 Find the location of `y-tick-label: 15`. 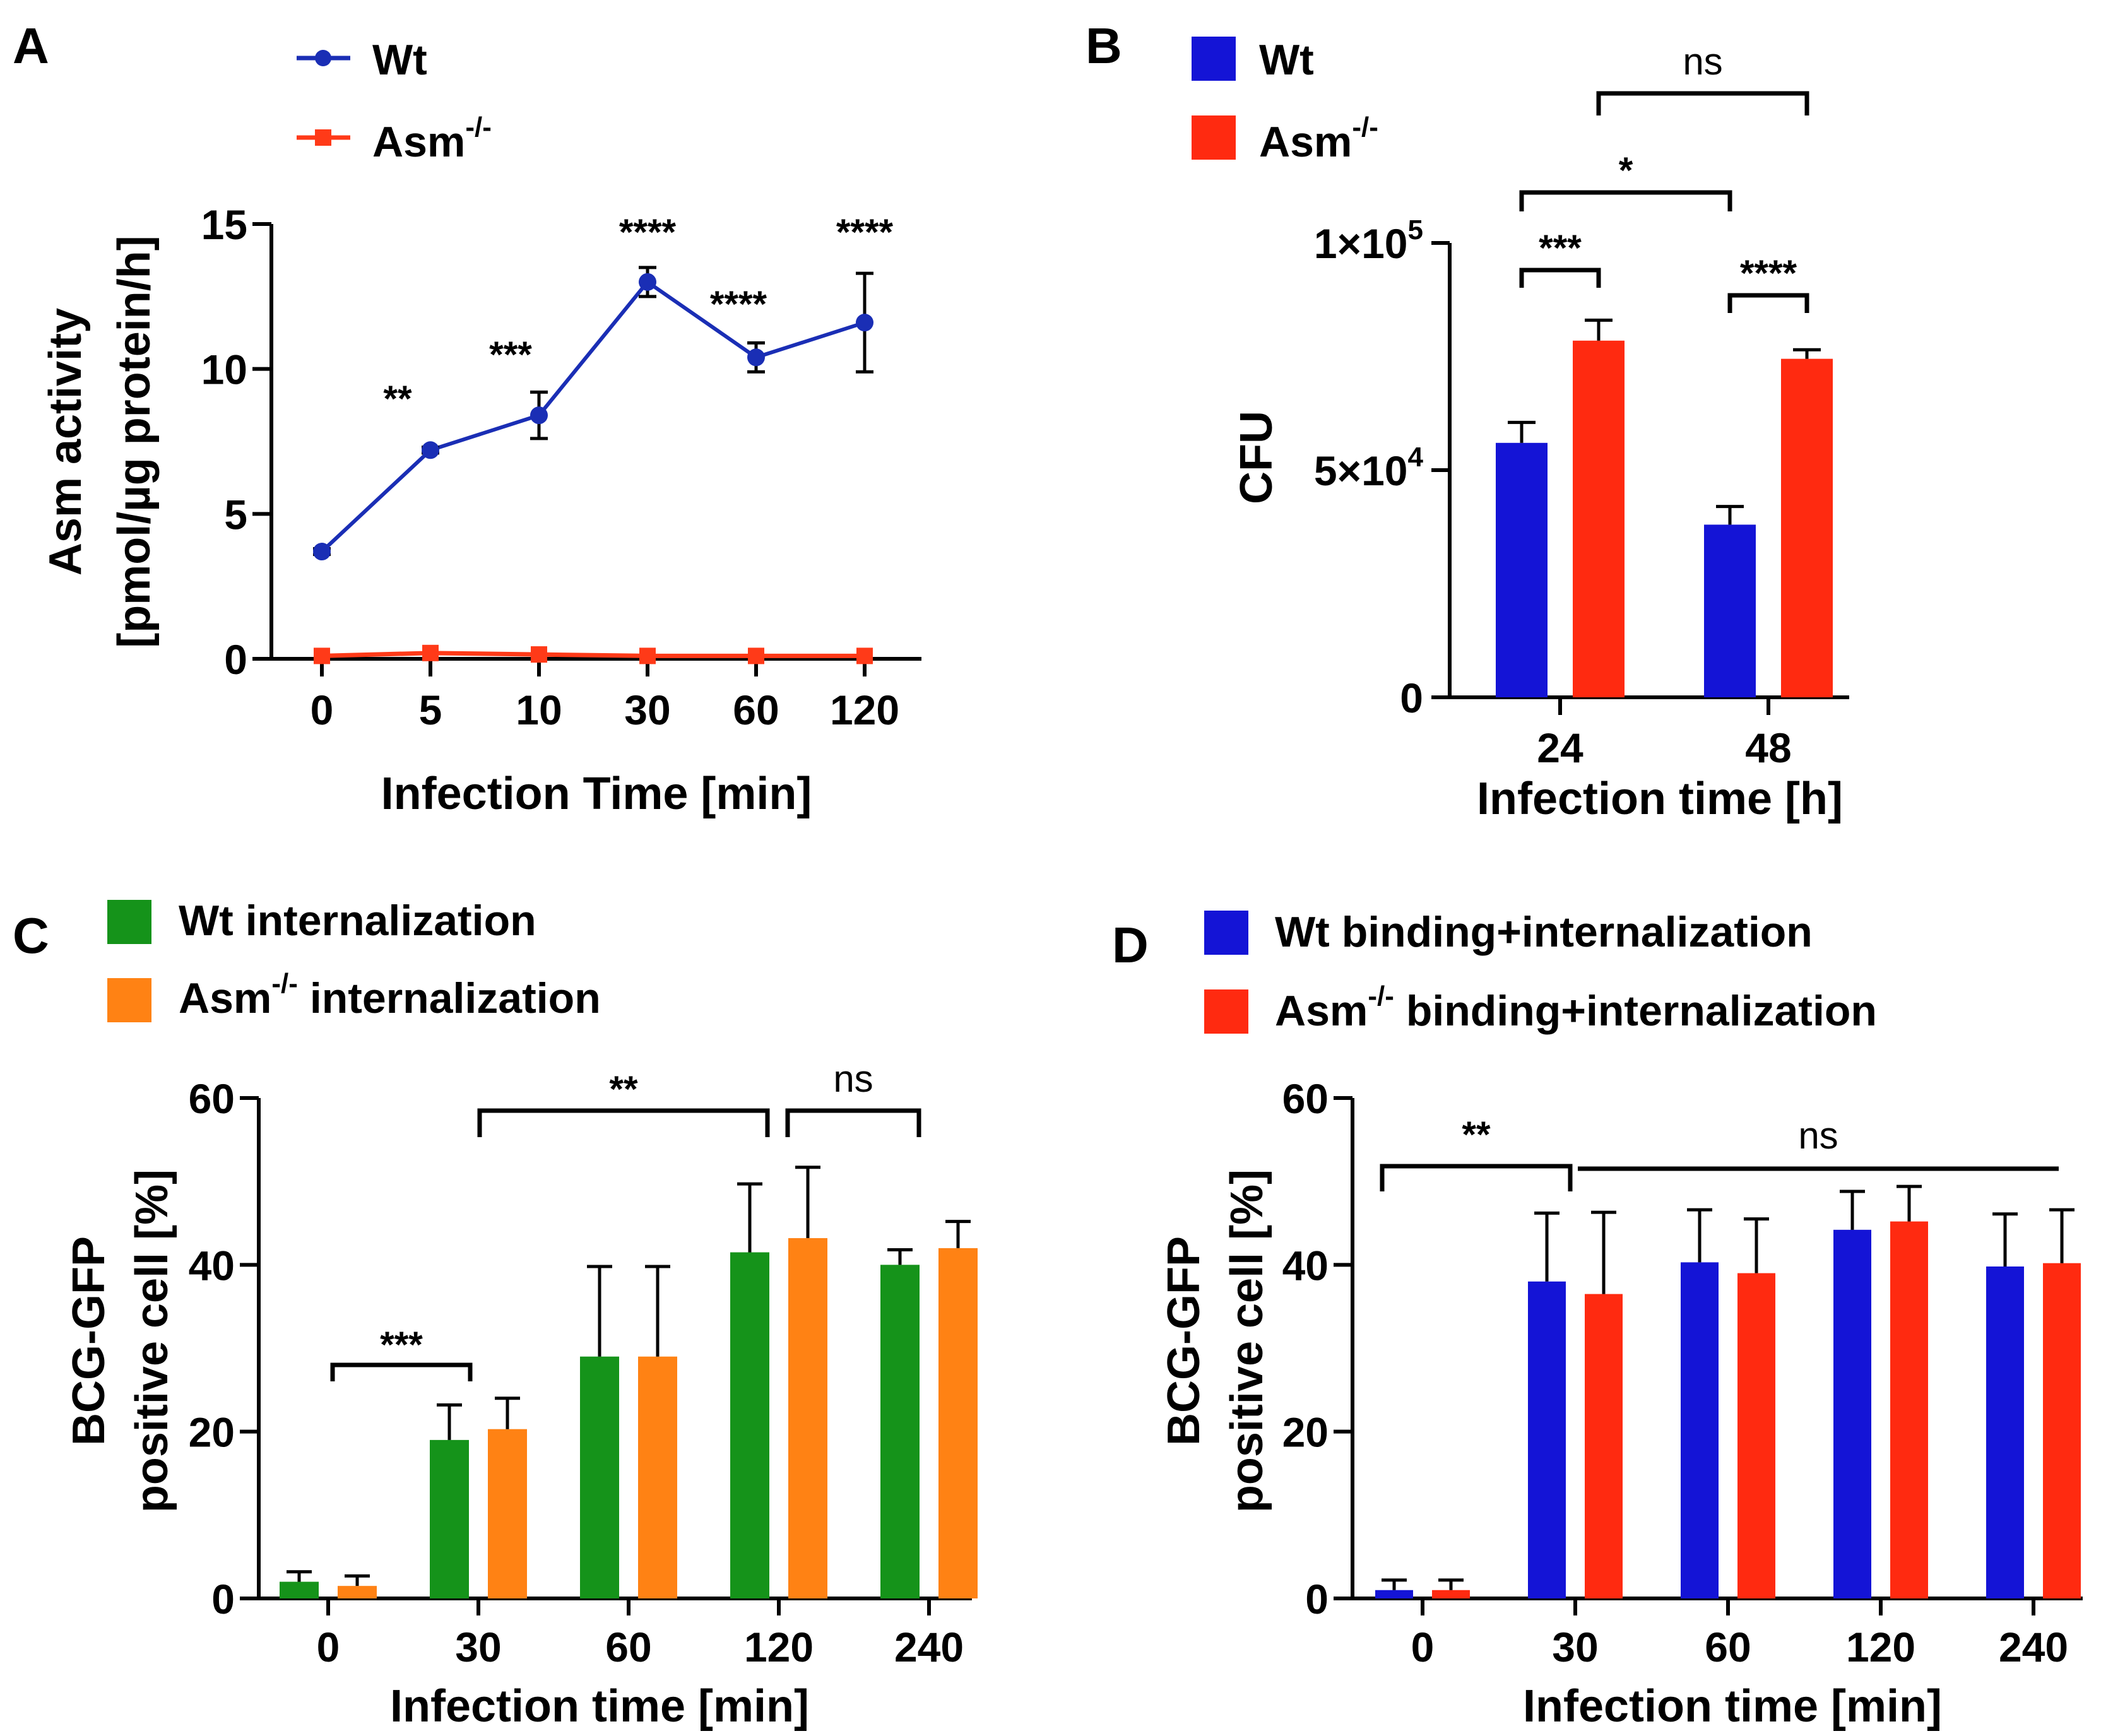

y-tick-label: 15 is located at coordinates (224, 224).